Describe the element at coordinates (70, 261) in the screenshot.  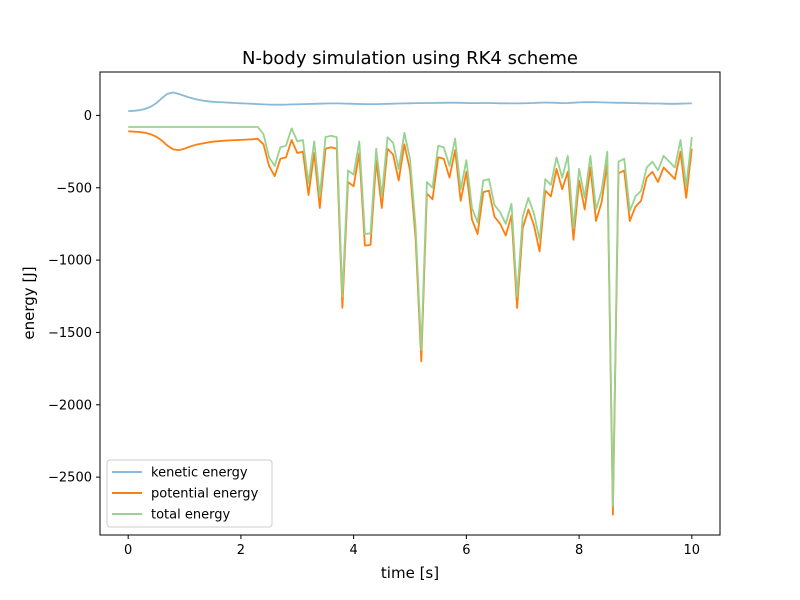
I see `y-tick-label: −1000` at that location.